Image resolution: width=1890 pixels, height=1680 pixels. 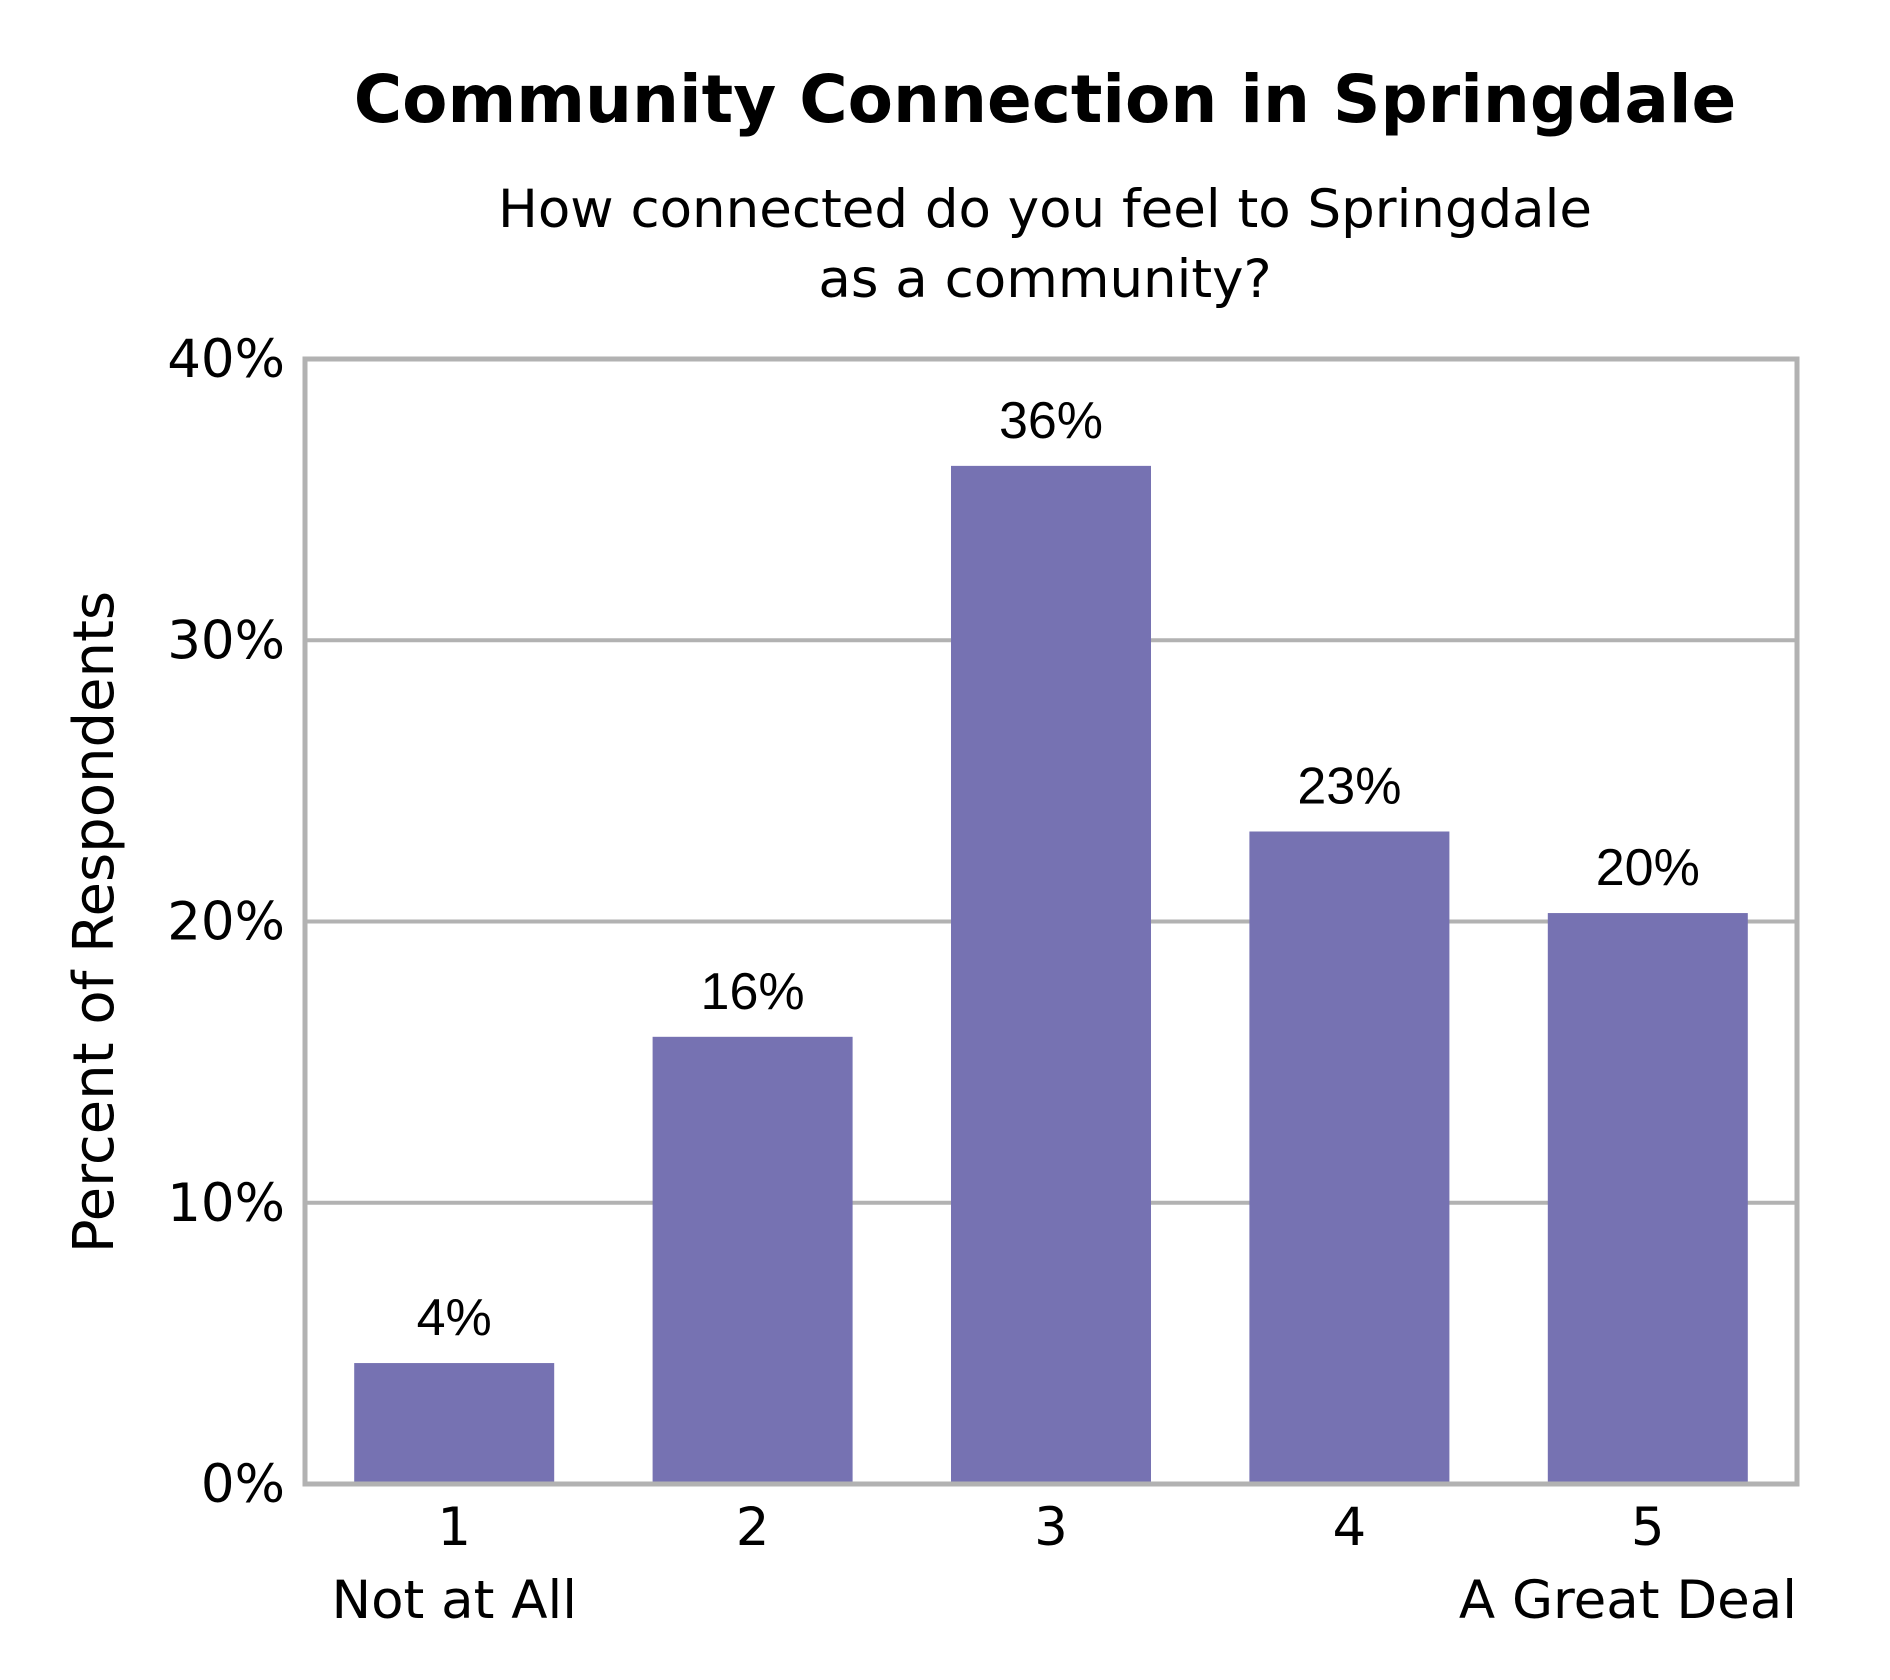 What do you see at coordinates (454, 1600) in the screenshot?
I see `x-tick-sublabel-1: Not at All` at bounding box center [454, 1600].